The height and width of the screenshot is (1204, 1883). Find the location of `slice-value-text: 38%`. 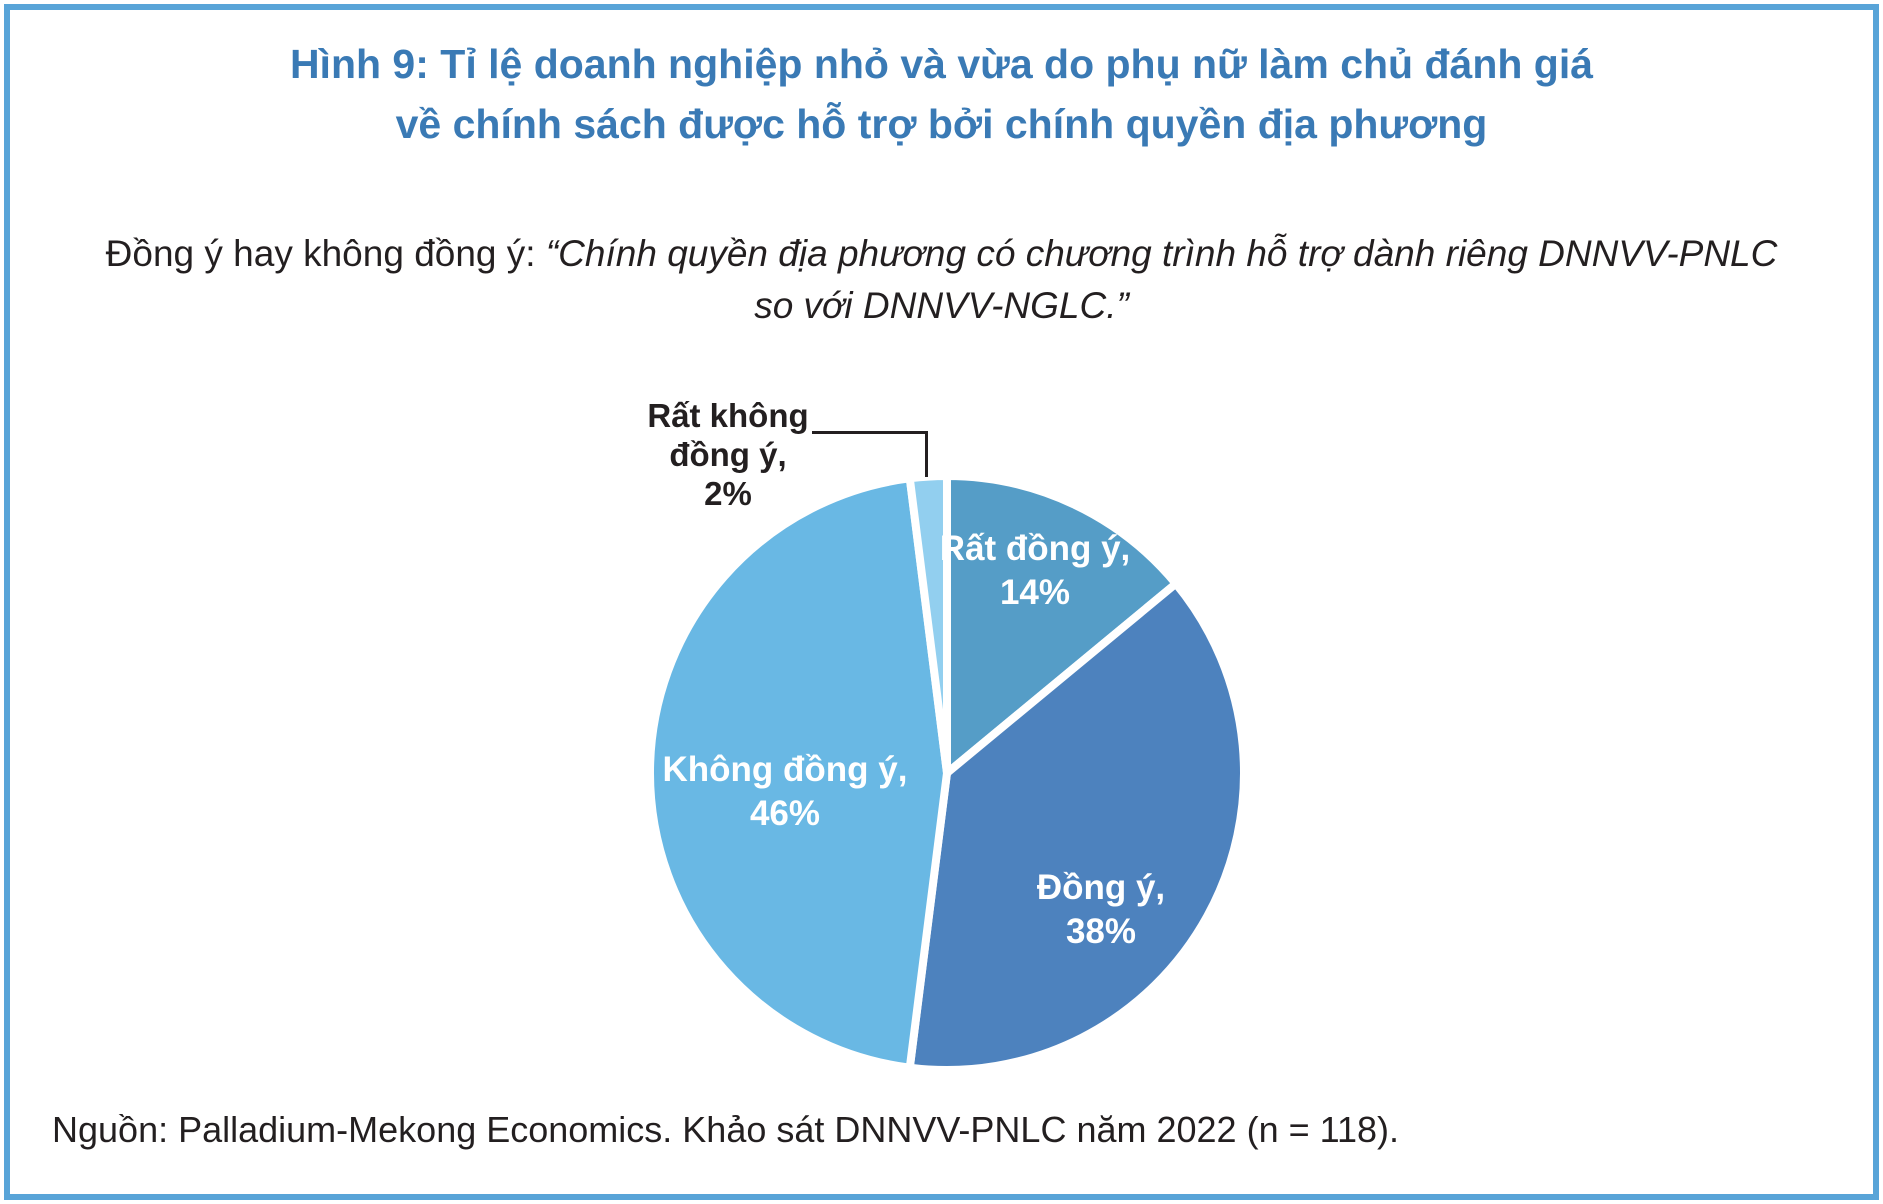

slice-value-text: 38% is located at coordinates (1101, 931).